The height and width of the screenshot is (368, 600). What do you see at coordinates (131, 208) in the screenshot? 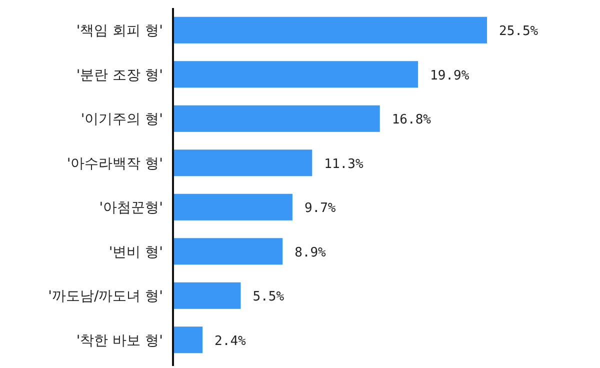
I see `y-tick-label: '아첨꾼형'` at bounding box center [131, 208].